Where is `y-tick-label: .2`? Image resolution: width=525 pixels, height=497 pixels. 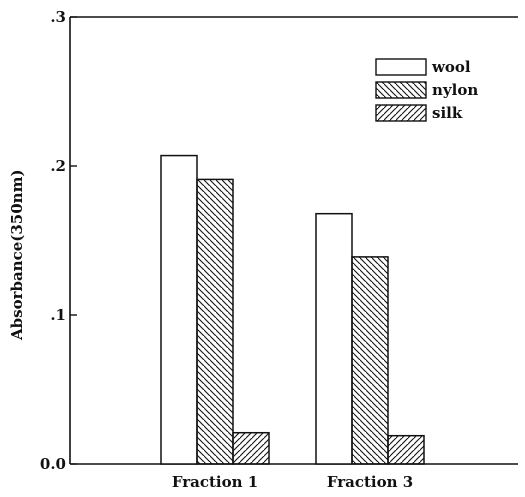
y-tick-label: .2 is located at coordinates (58, 166).